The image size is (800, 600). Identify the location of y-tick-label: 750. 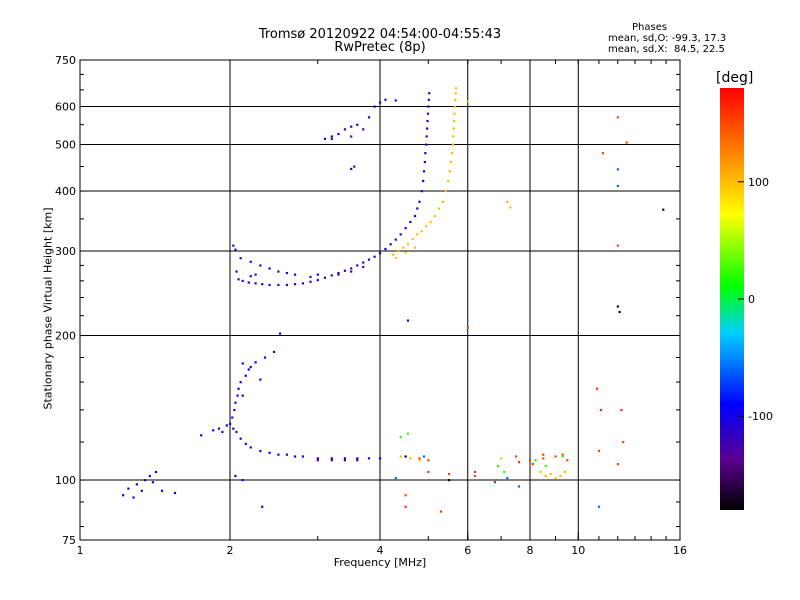
(65, 60).